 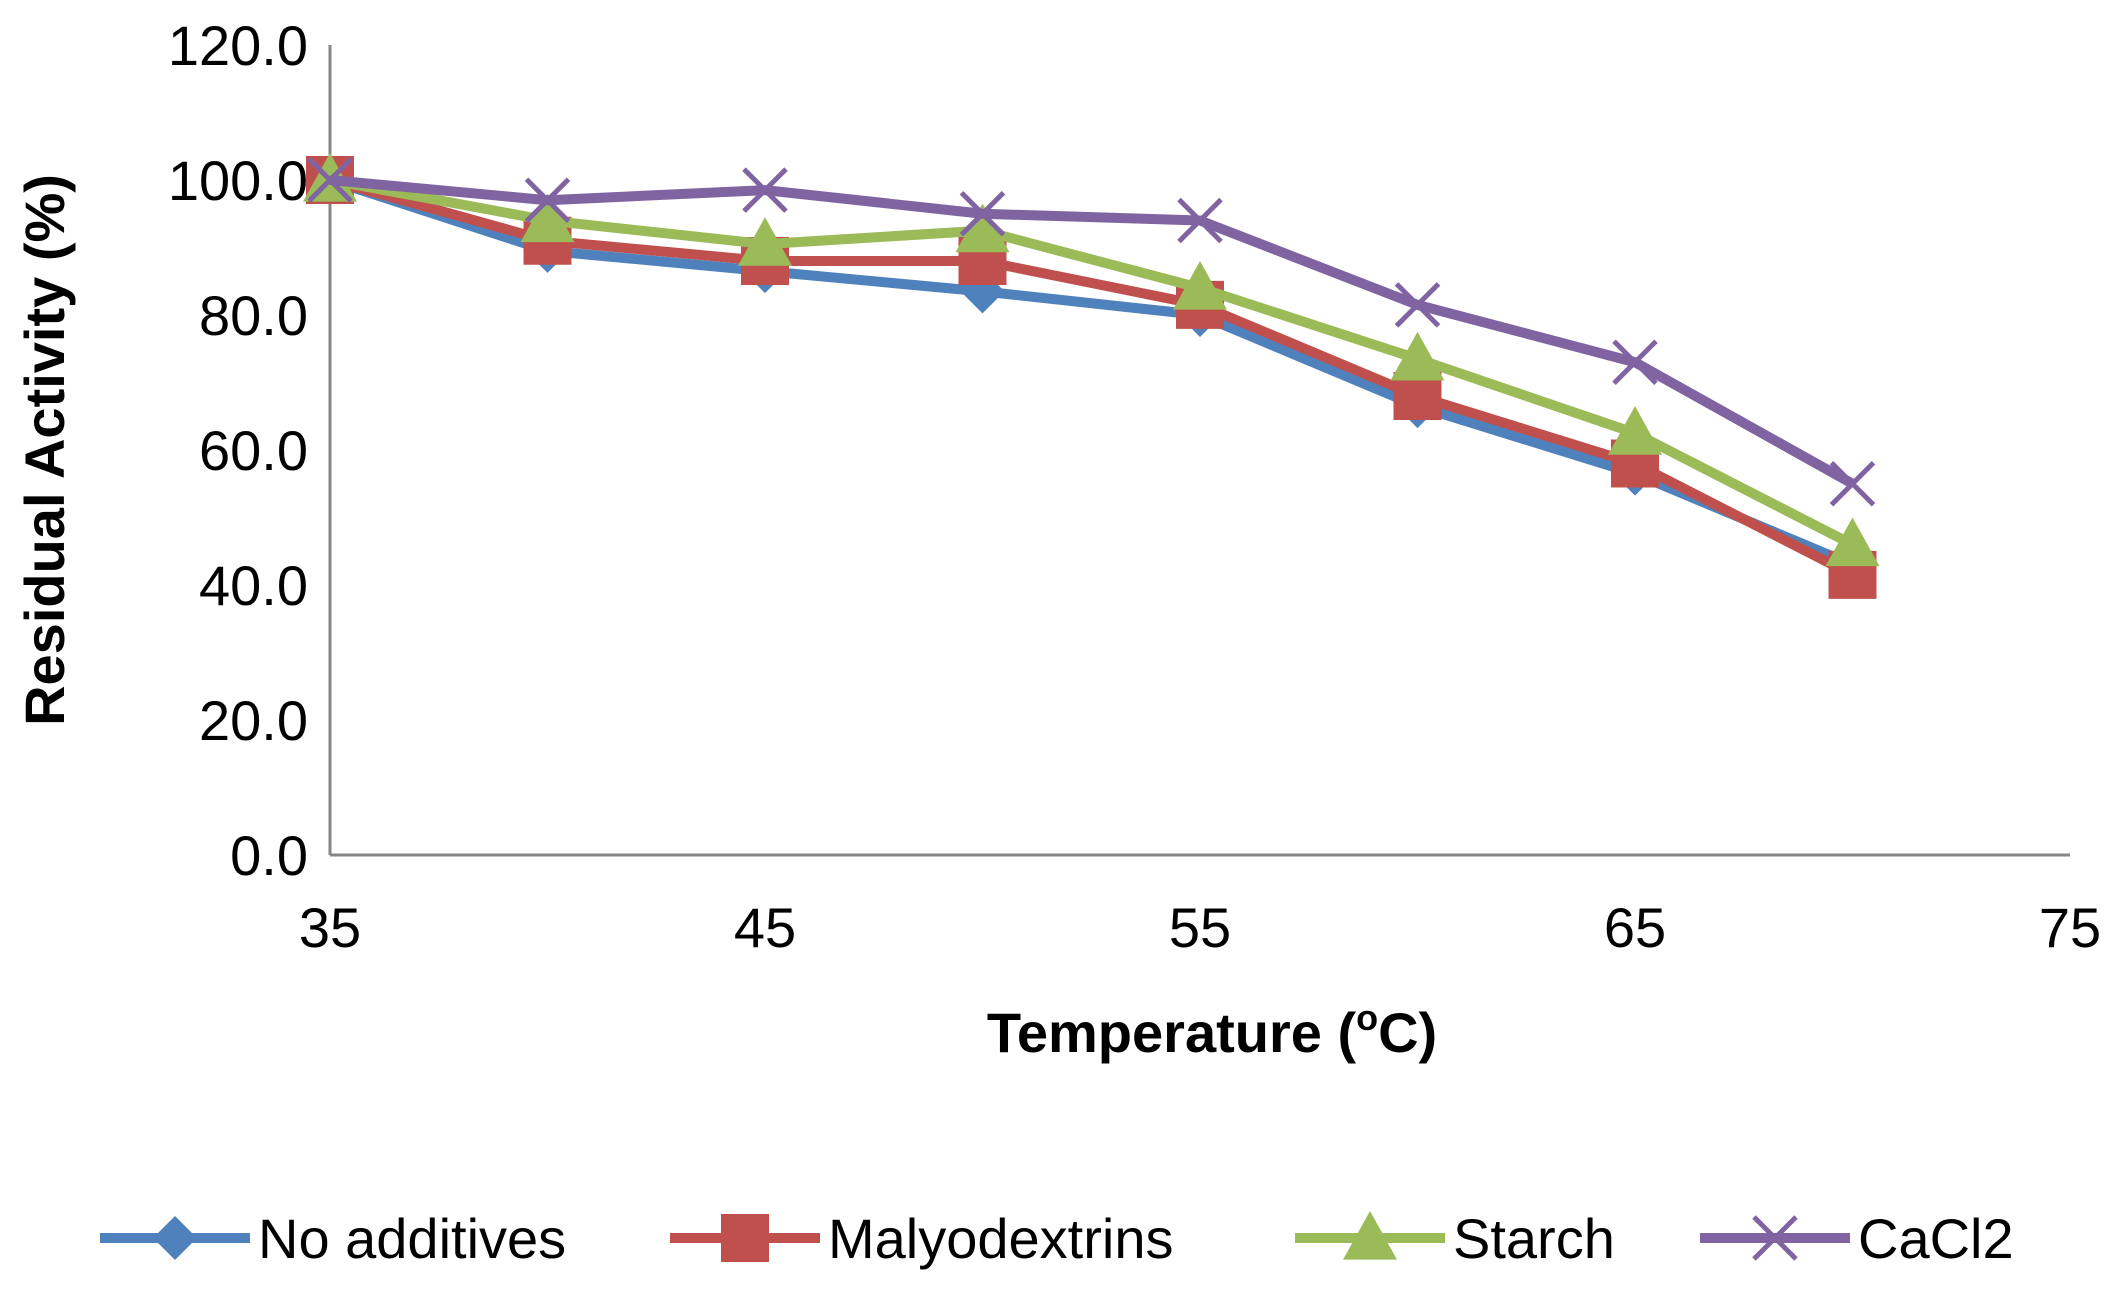 What do you see at coordinates (1857, 1238) in the screenshot?
I see `legend-item-cacl2: CaCl2` at bounding box center [1857, 1238].